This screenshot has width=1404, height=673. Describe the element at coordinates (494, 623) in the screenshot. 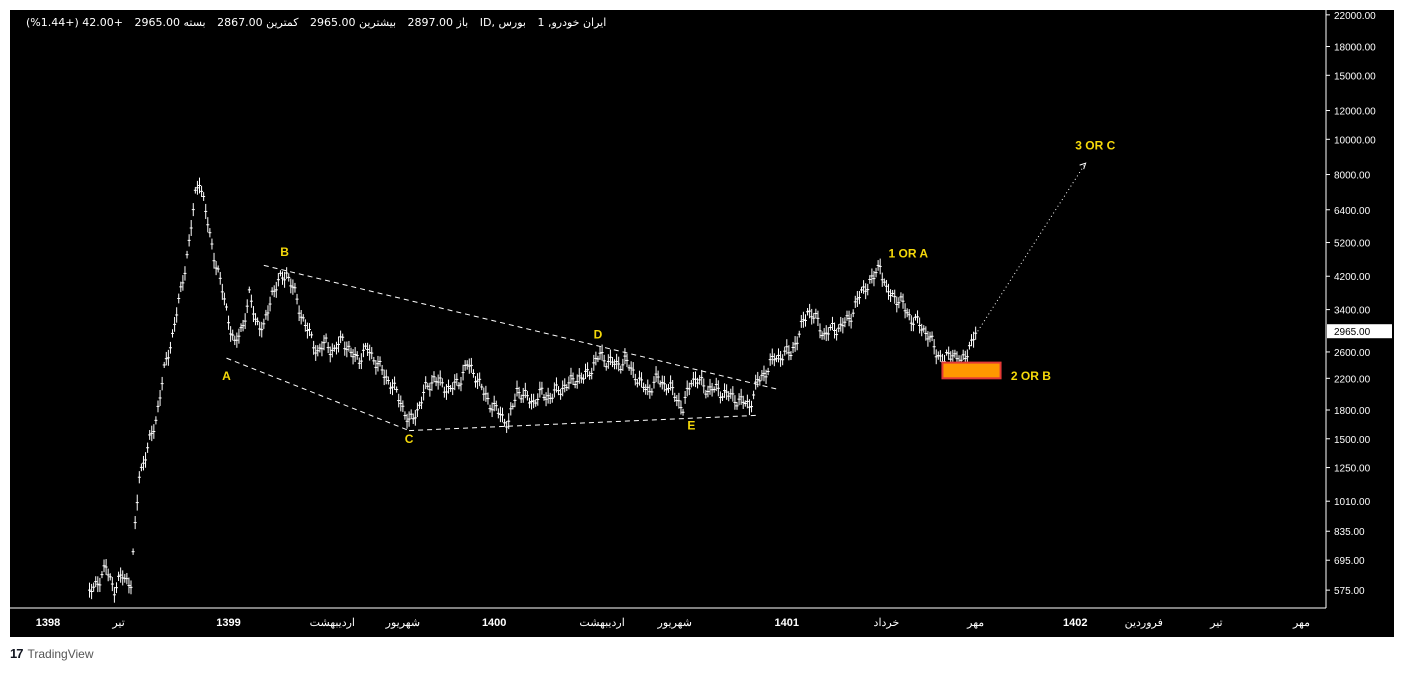

I see `x-tick-label: 1400` at that location.